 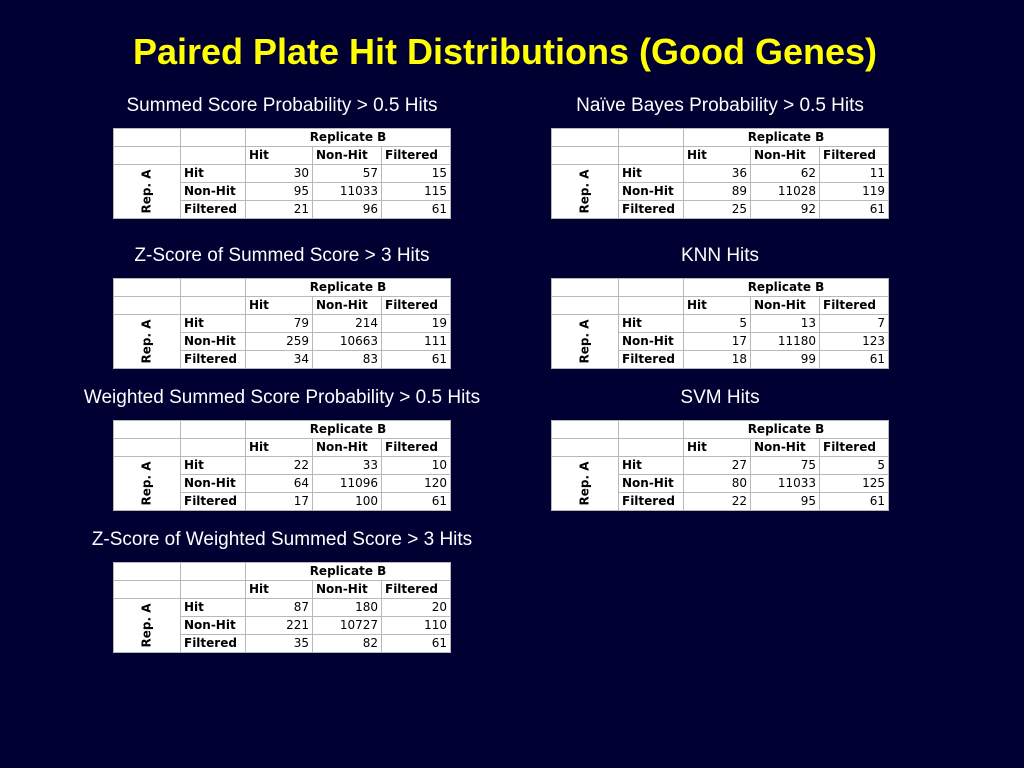 I want to click on table-row: Filtered 35 82 61, so click(x=282, y=643).